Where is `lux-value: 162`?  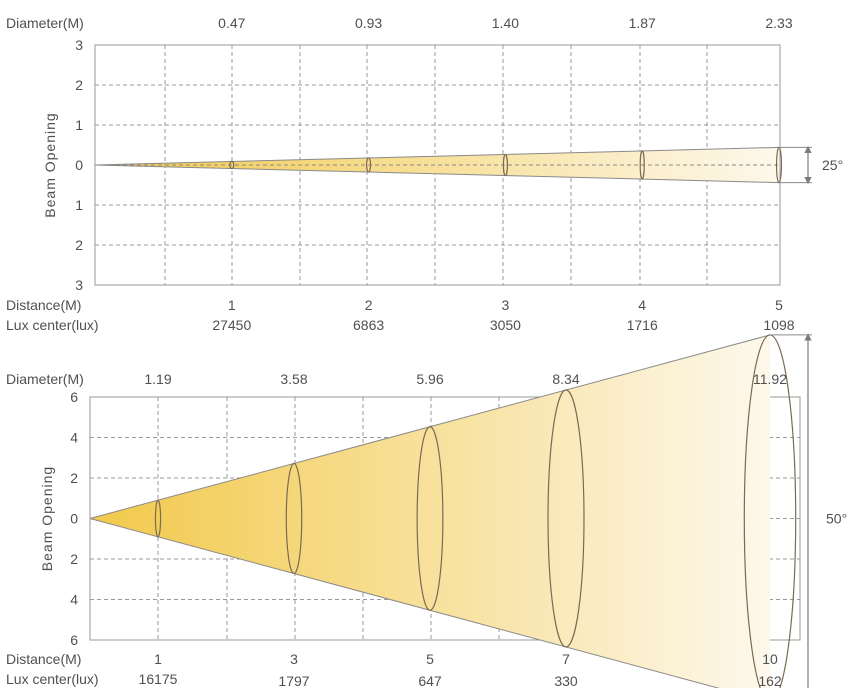
lux-value: 162 is located at coordinates (770, 680).